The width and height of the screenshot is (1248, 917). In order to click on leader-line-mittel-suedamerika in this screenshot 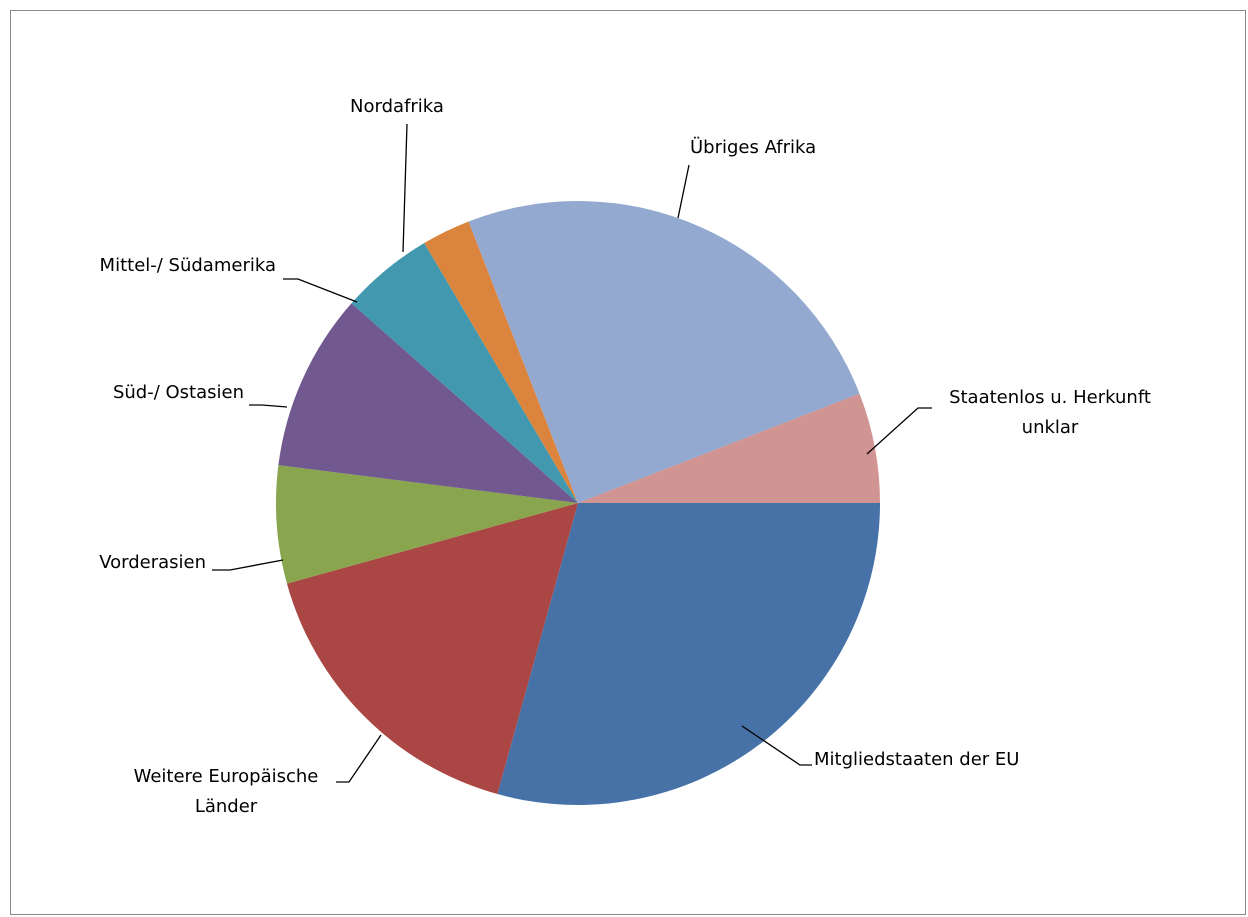, I will do `click(320, 290)`.